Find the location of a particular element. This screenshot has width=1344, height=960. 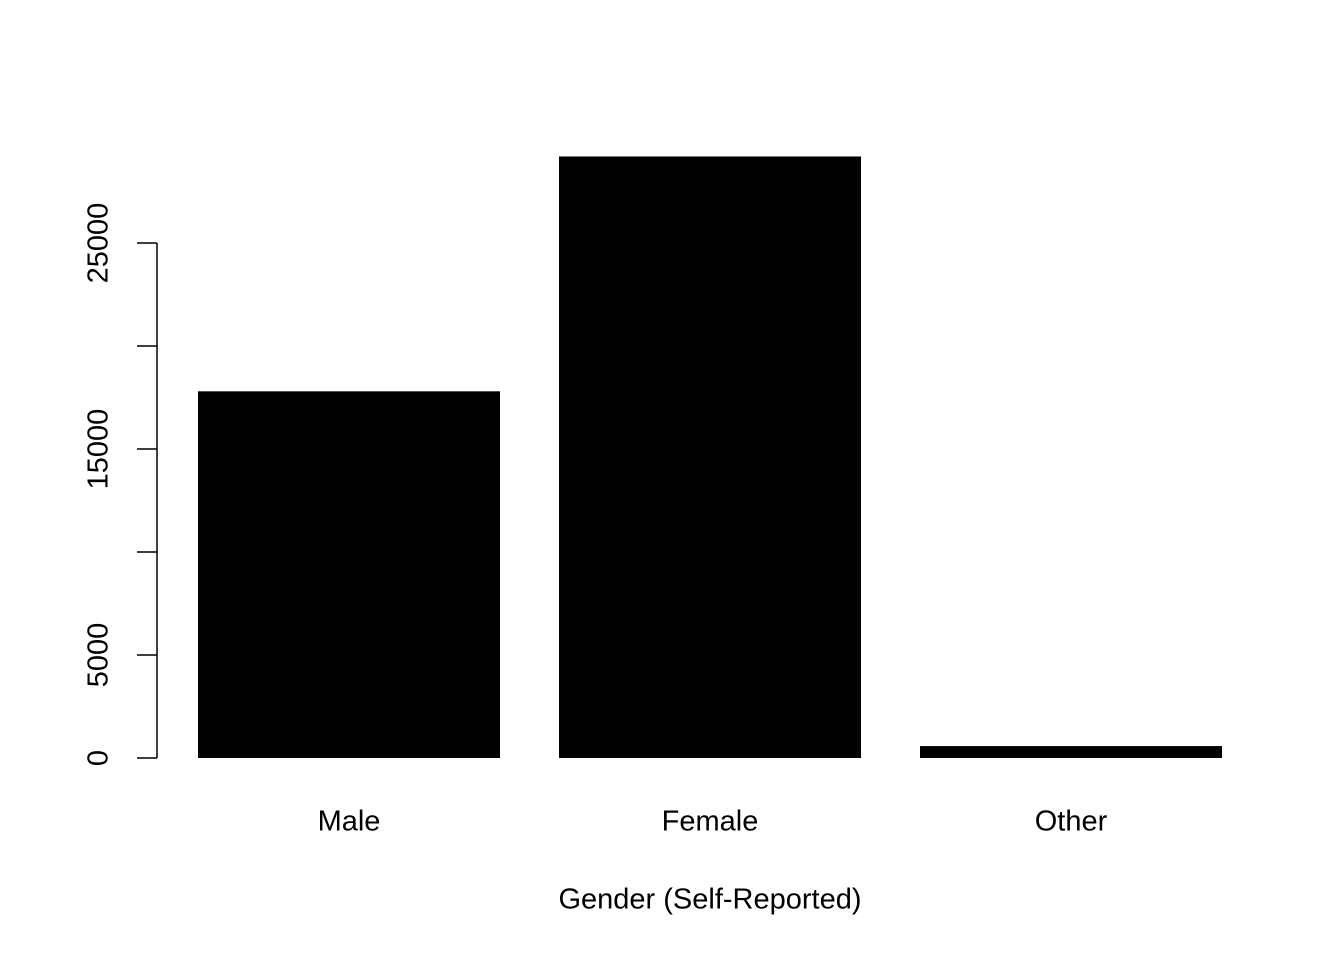

x-tick-label: Female is located at coordinates (710, 822).